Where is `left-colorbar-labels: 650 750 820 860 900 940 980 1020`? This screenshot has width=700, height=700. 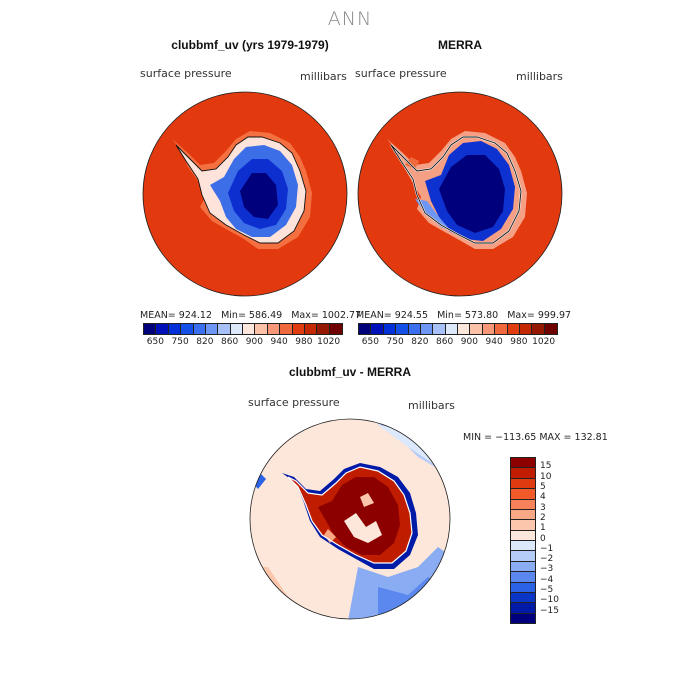 left-colorbar-labels: 650 750 820 860 900 940 980 1020 is located at coordinates (242, 343).